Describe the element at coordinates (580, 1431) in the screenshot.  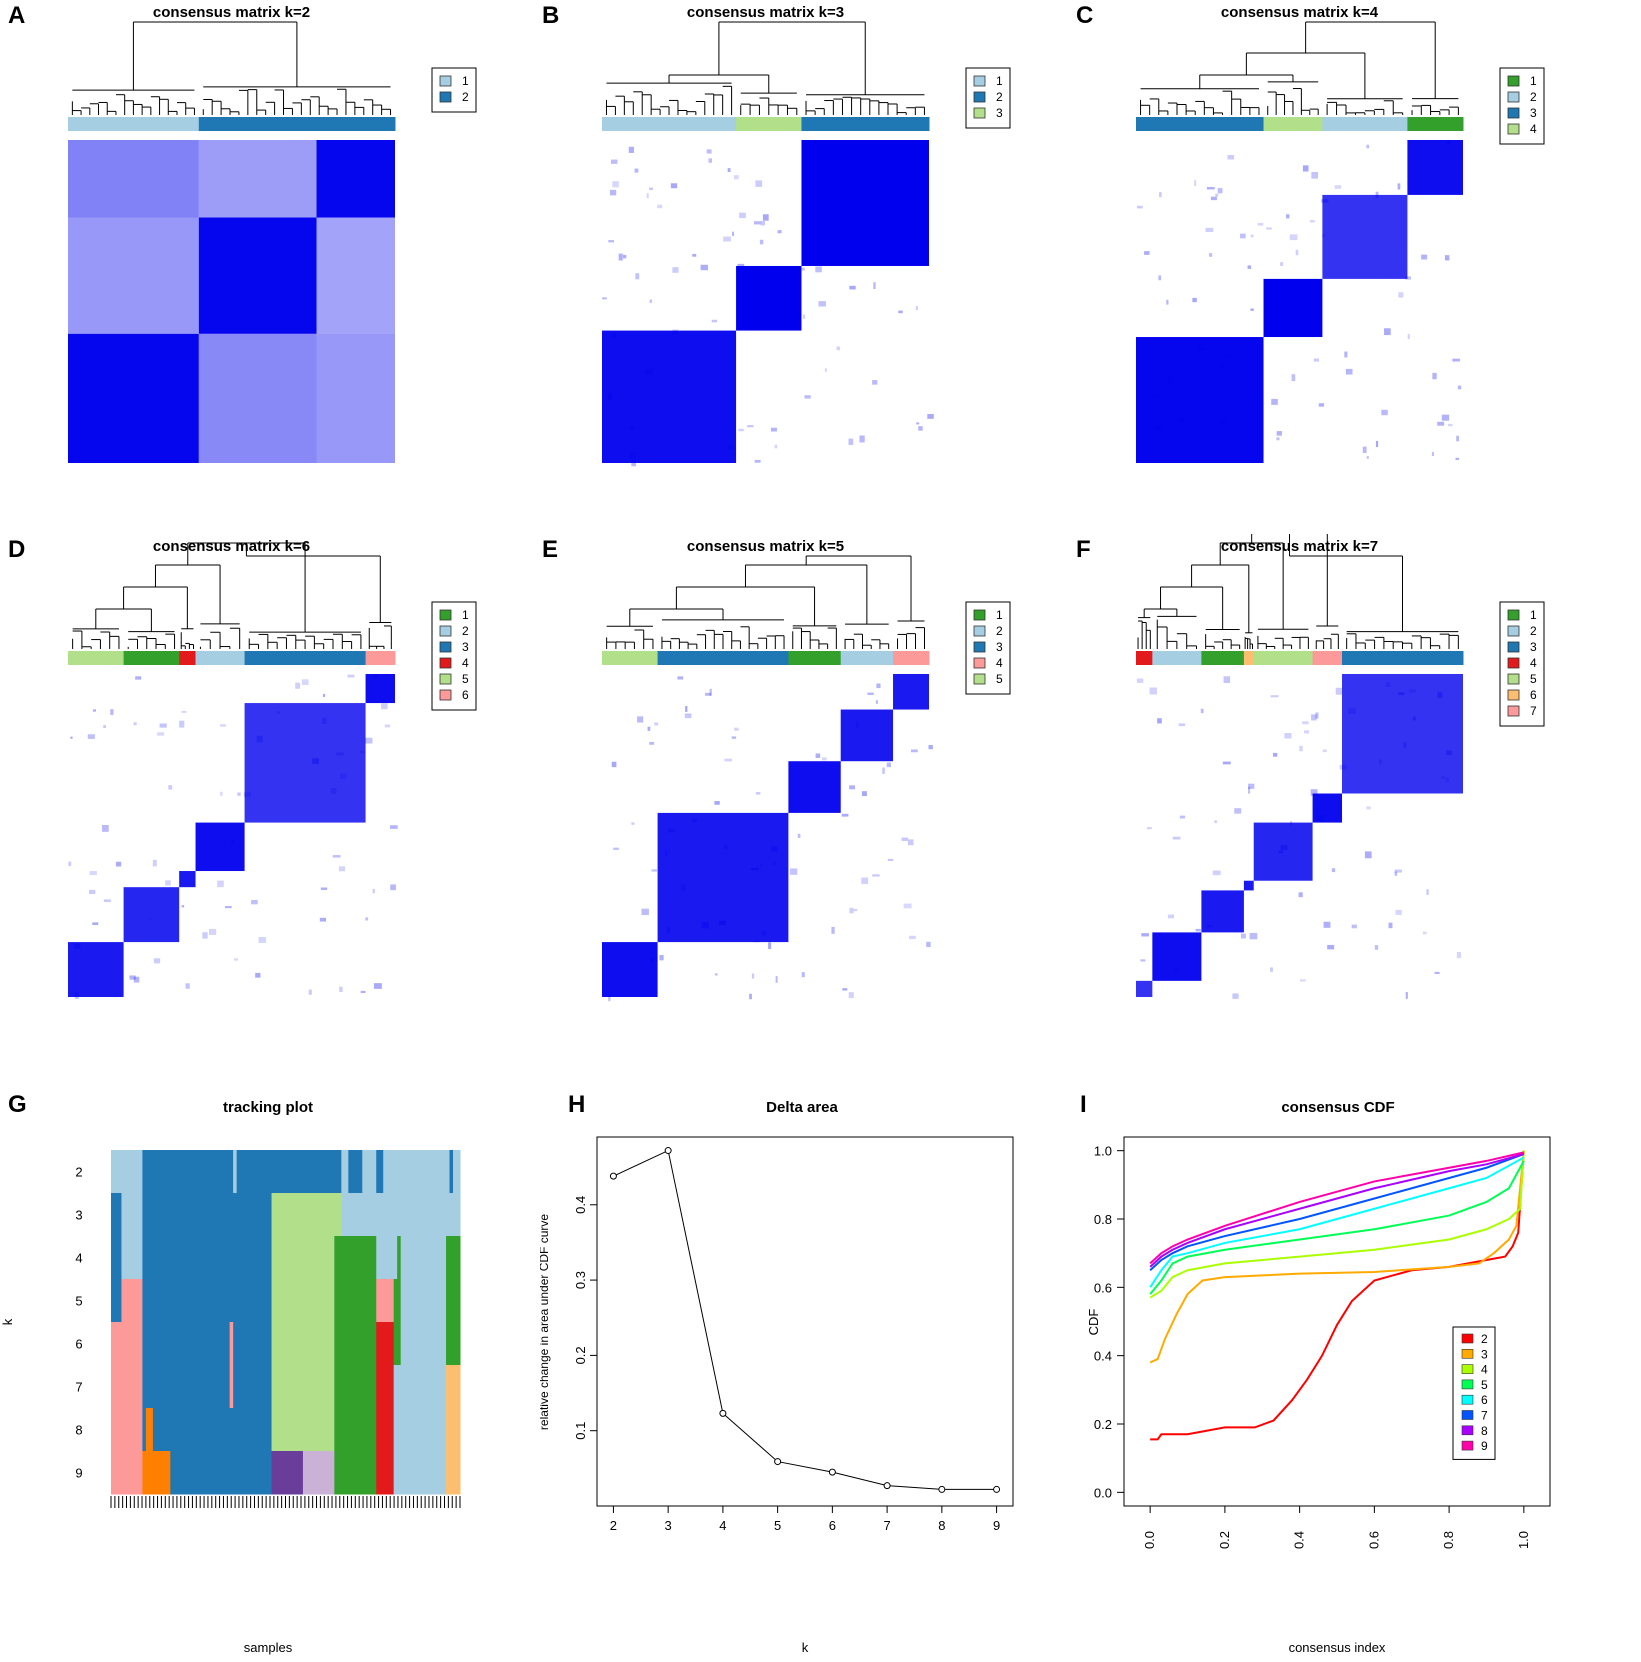
I see `y-tick-label: 0.1` at that location.